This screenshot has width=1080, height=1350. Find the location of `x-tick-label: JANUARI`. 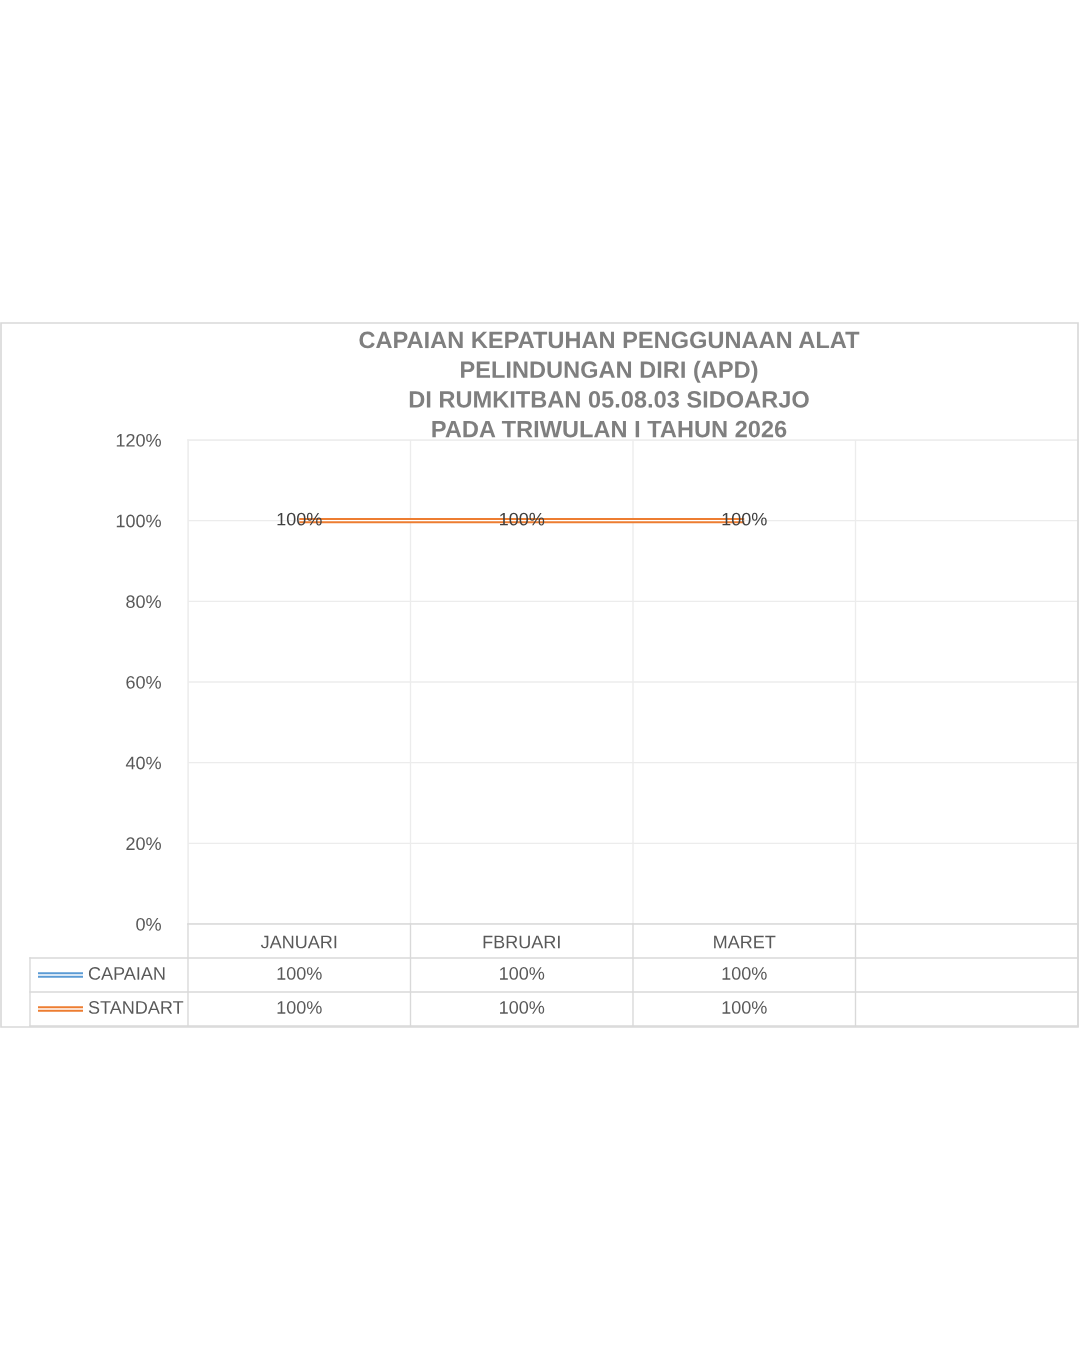

x-tick-label: JANUARI is located at coordinates (298, 942).